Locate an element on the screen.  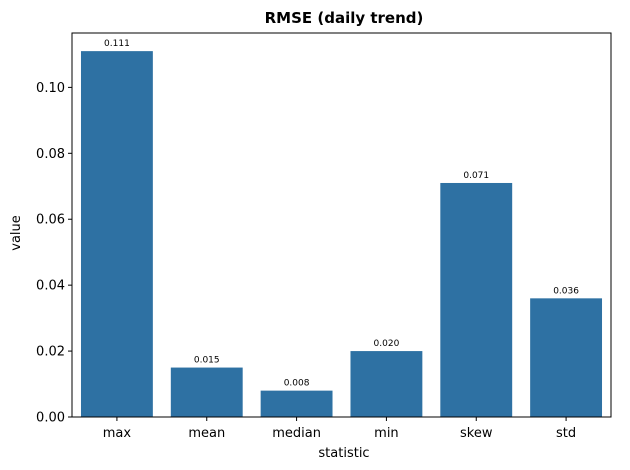
x-axis: max mean median min skew std is located at coordinates (339, 429).